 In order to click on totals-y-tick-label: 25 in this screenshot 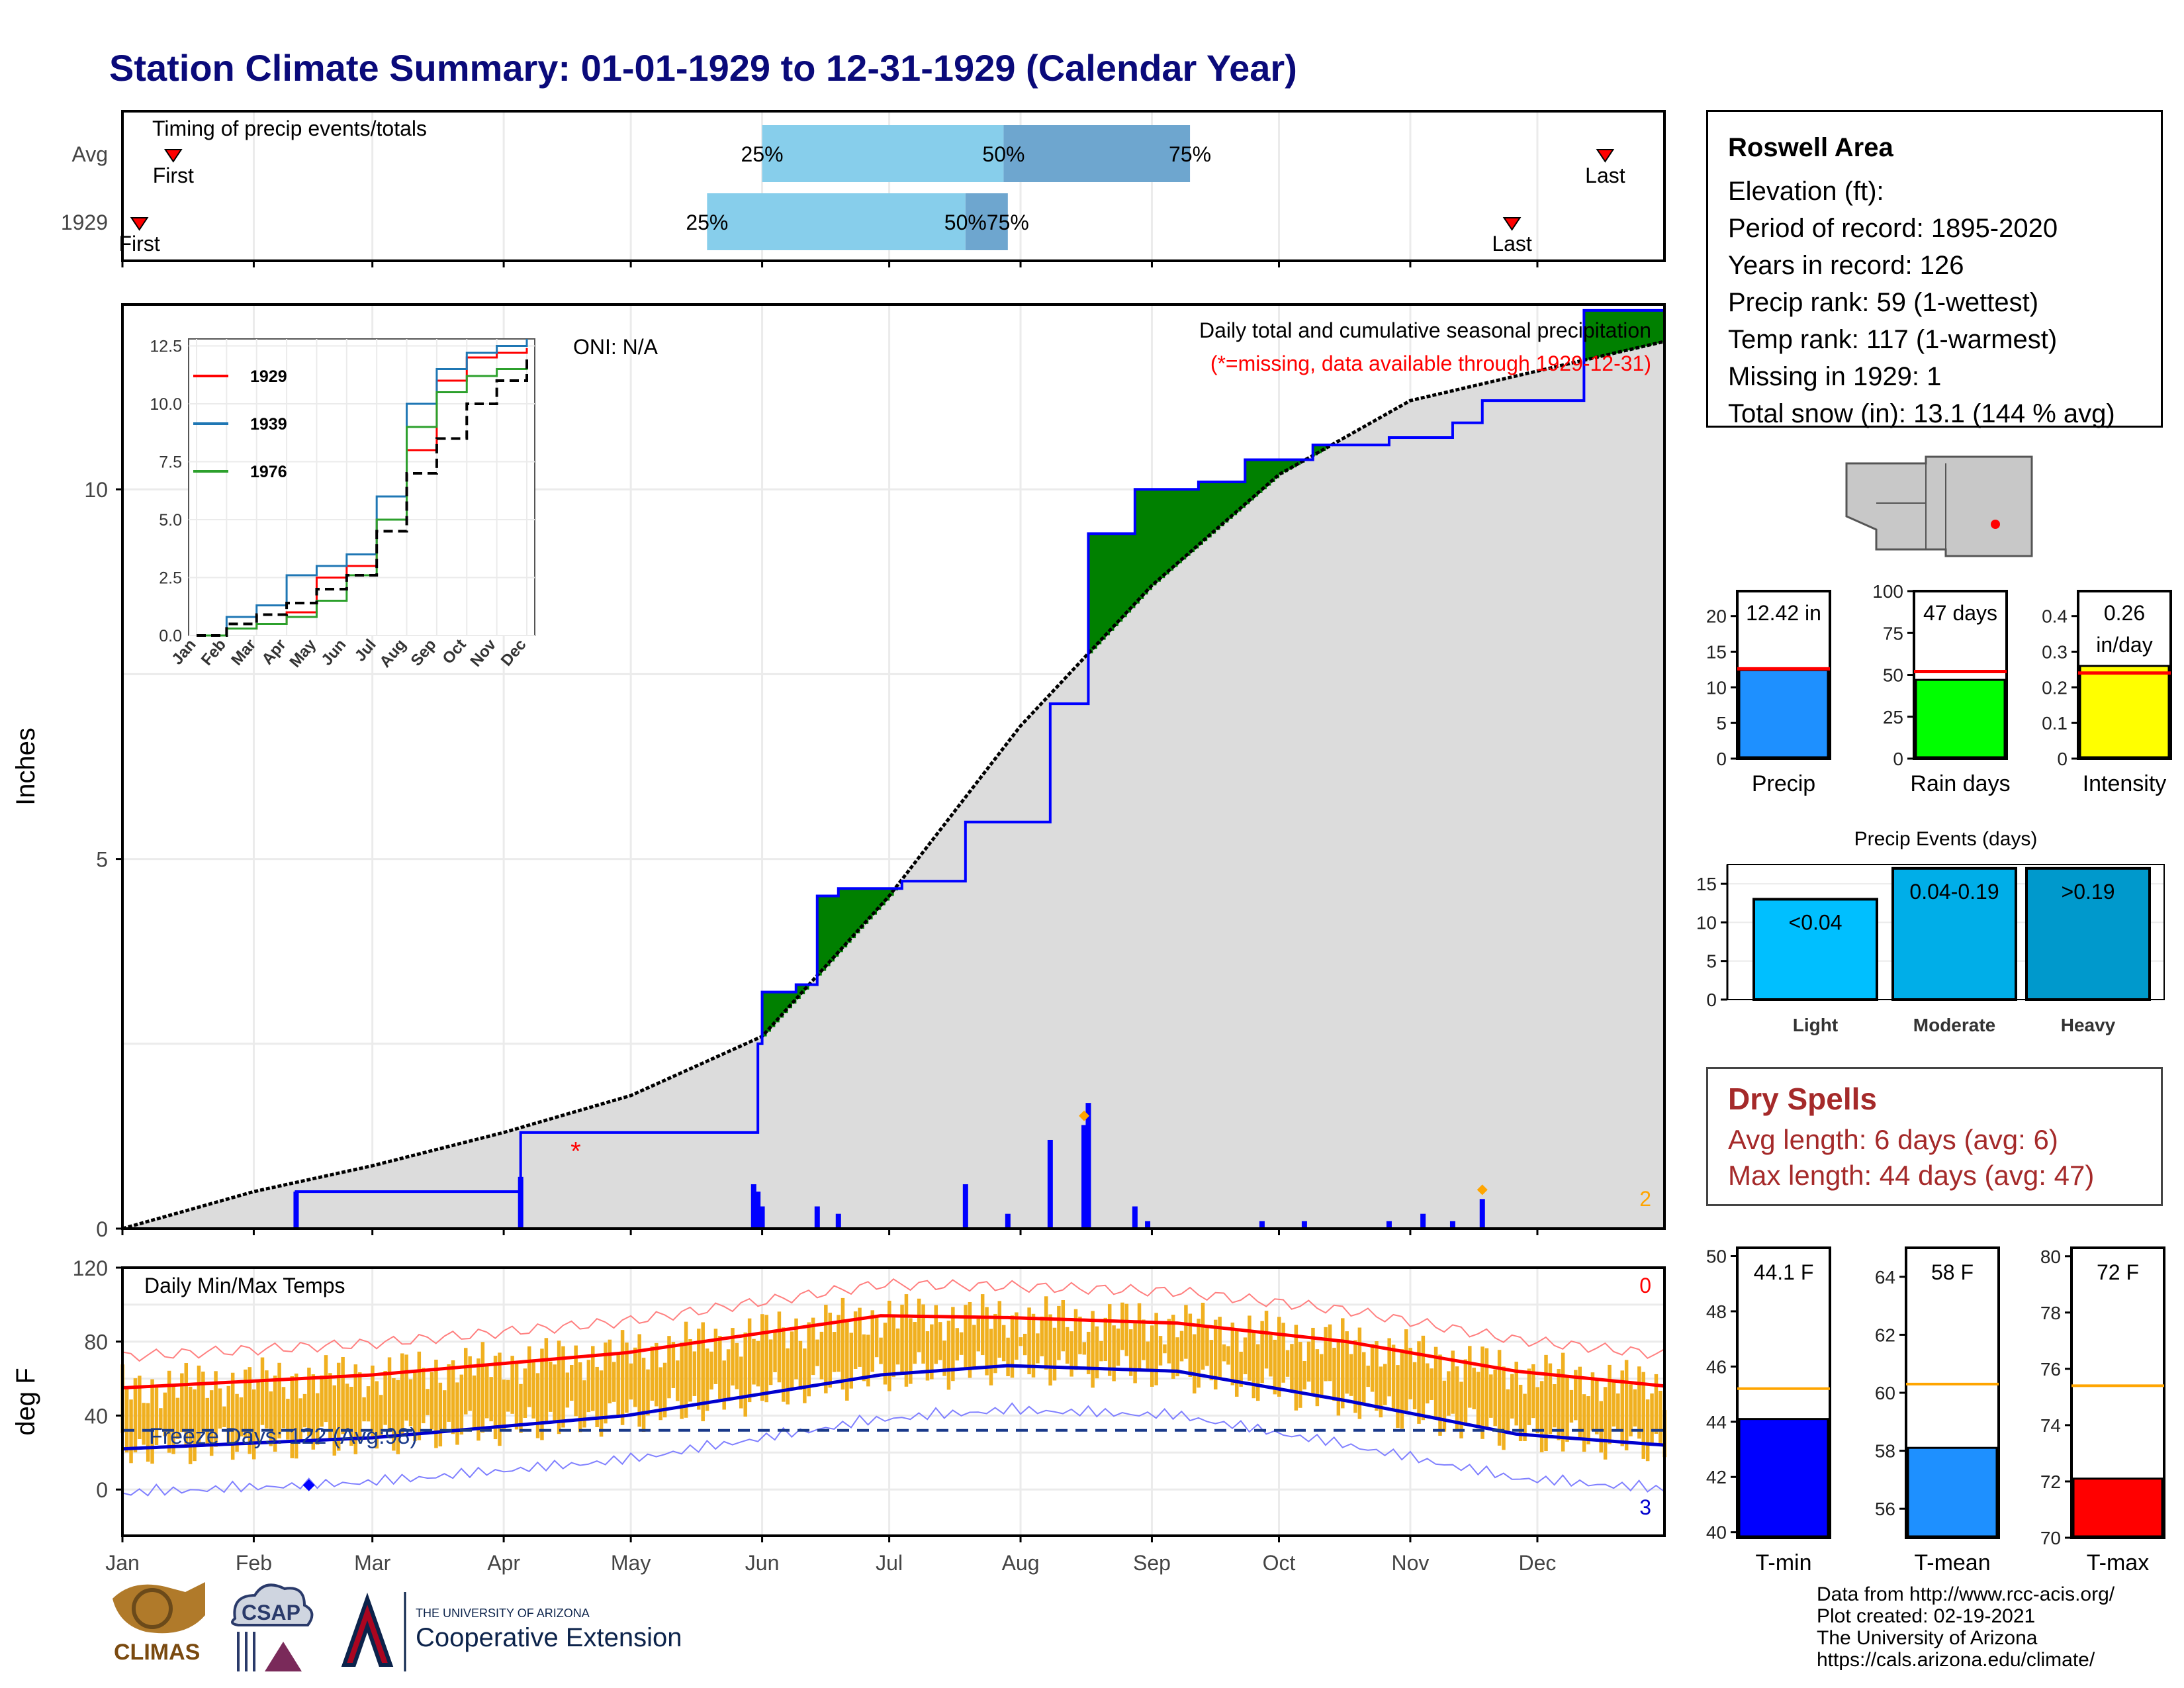, I will do `click(1893, 717)`.